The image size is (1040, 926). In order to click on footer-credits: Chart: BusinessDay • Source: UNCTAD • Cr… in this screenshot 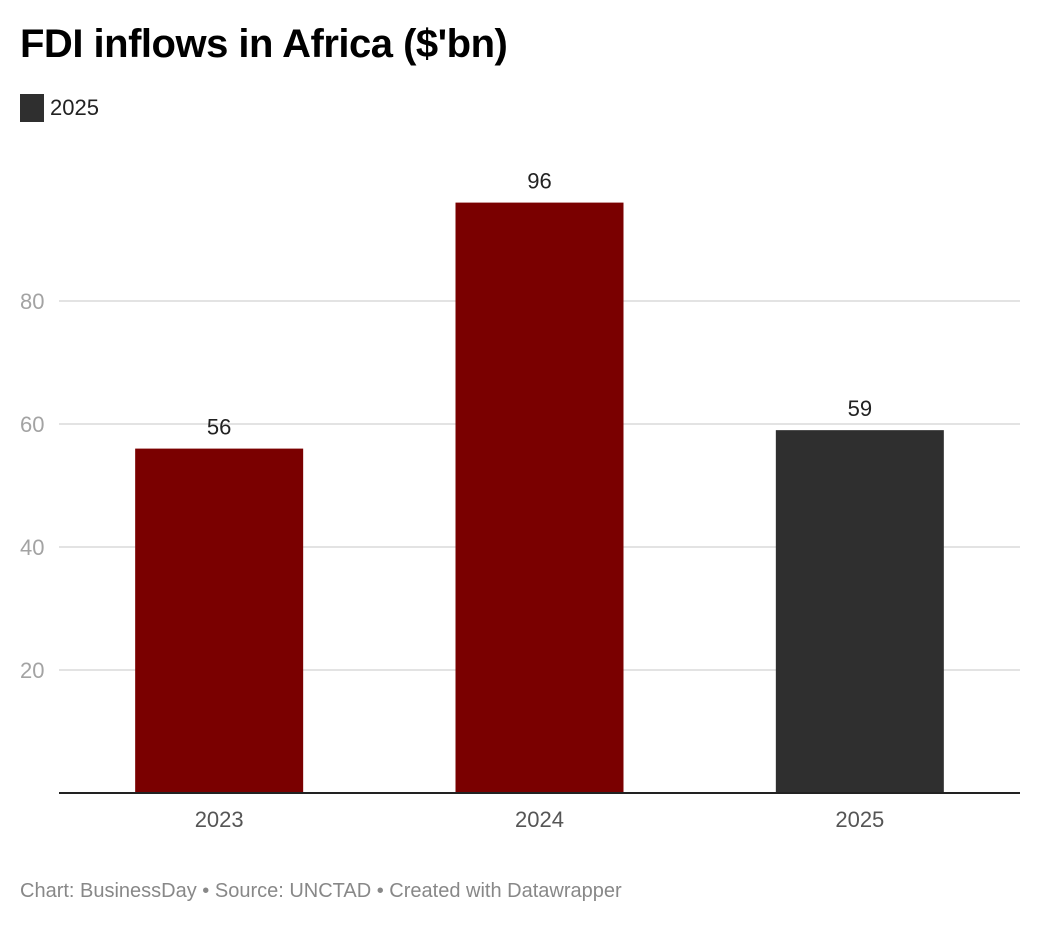, I will do `click(321, 891)`.